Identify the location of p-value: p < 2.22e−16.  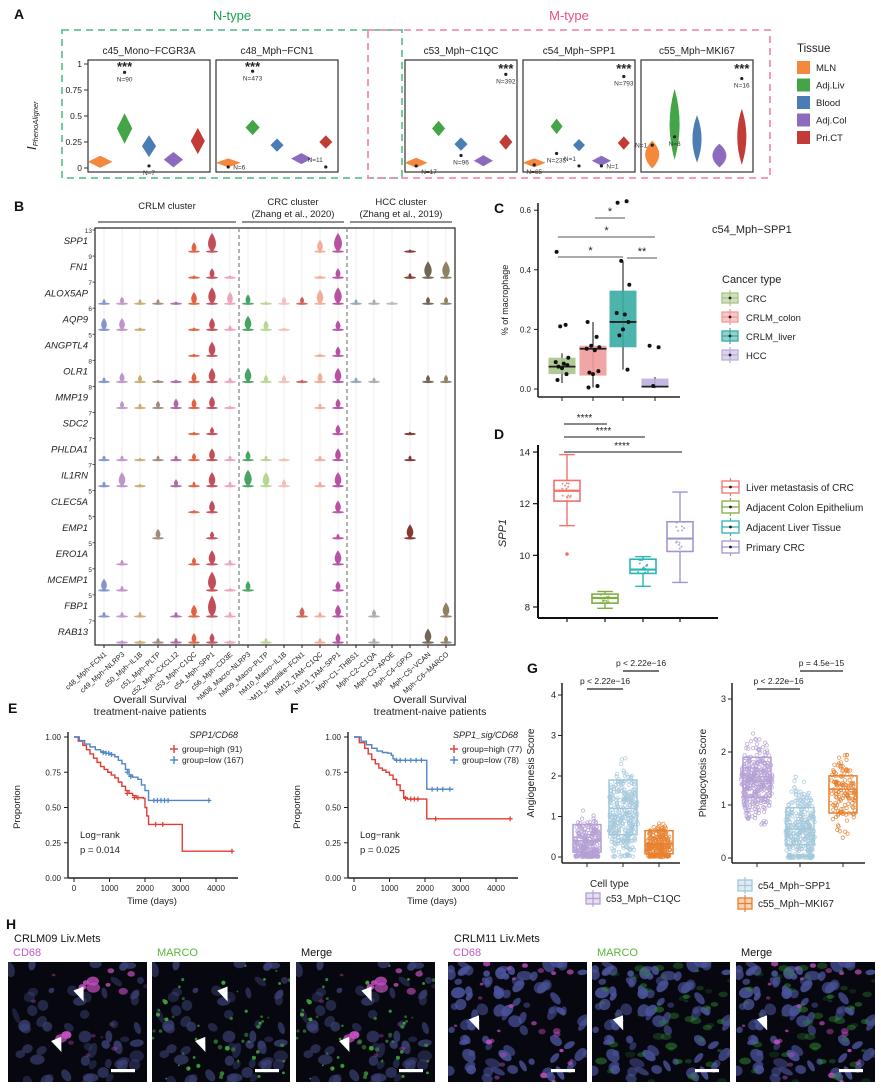
(778, 681).